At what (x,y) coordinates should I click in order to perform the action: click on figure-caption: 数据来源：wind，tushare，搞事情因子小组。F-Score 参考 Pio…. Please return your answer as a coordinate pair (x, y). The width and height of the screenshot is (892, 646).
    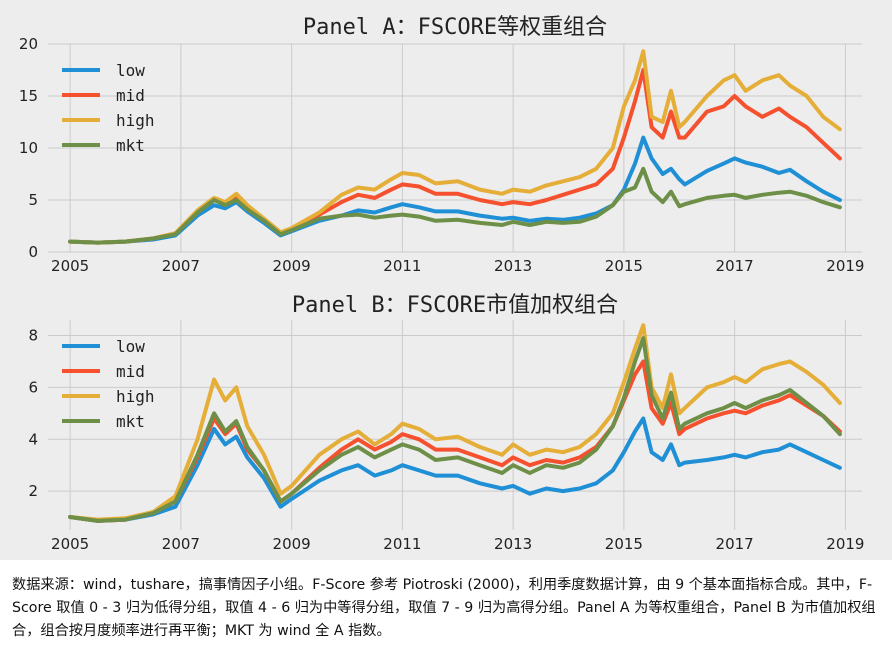
    Looking at the image, I should click on (444, 608).